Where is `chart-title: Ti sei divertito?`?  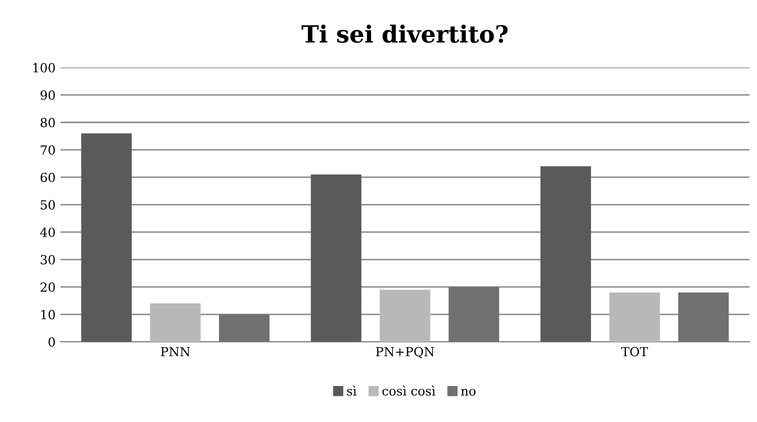 chart-title: Ti sei divertito? is located at coordinates (405, 33).